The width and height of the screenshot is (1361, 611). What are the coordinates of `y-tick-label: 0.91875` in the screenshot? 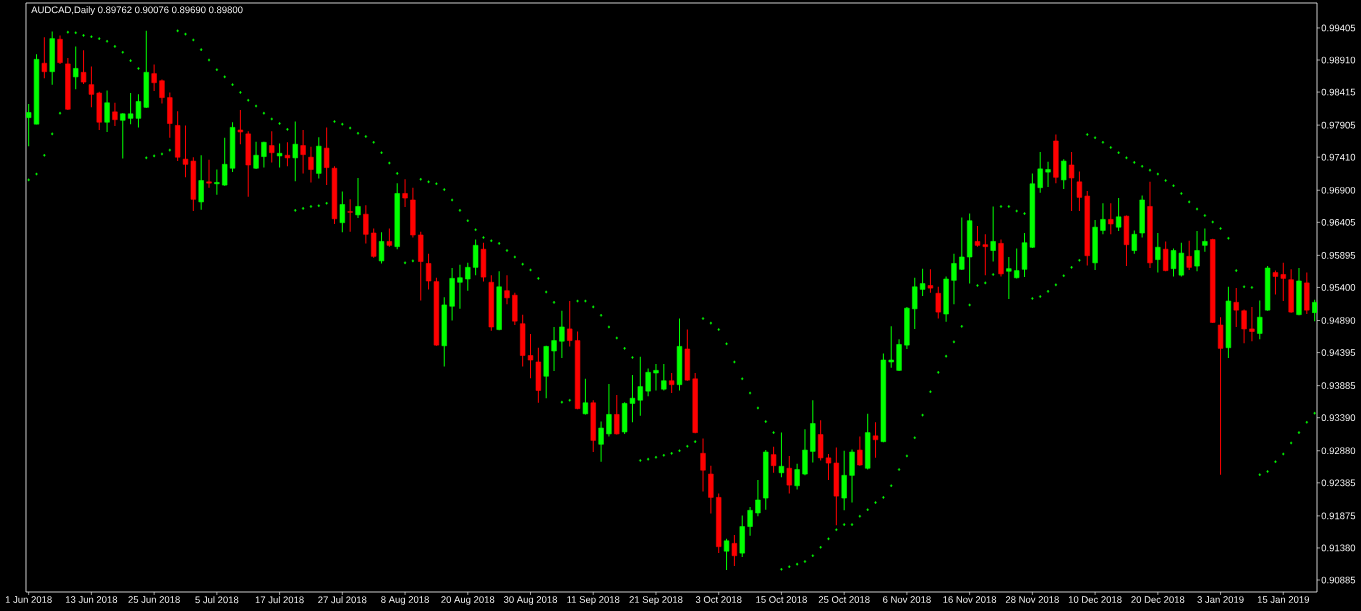 It's located at (1338, 516).